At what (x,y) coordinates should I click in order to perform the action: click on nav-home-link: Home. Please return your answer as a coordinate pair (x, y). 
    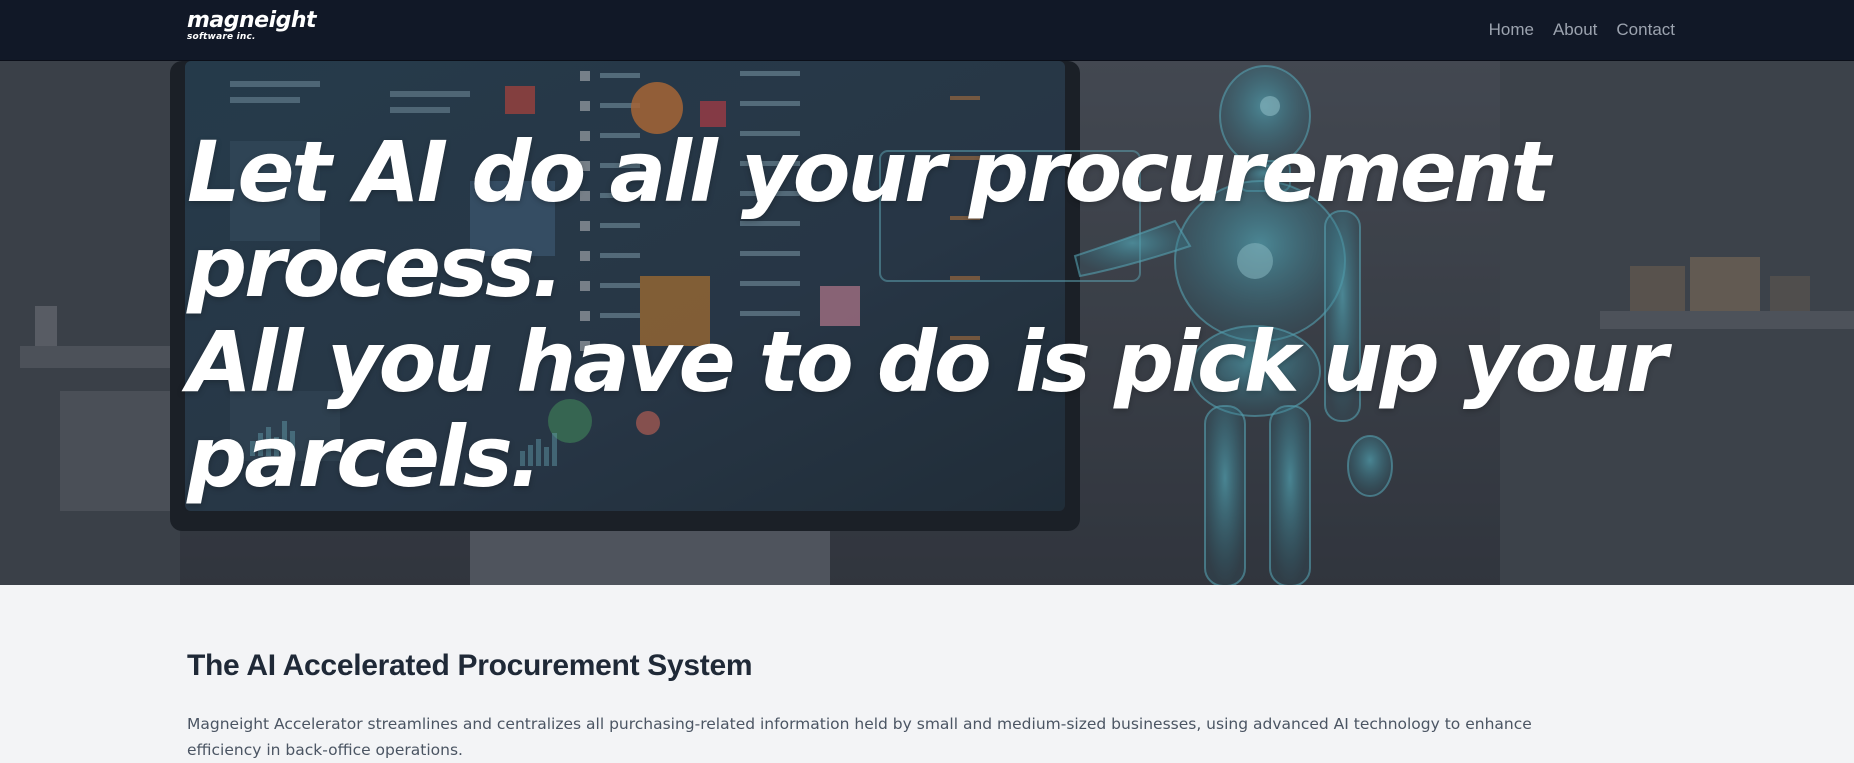
    Looking at the image, I should click on (1511, 29).